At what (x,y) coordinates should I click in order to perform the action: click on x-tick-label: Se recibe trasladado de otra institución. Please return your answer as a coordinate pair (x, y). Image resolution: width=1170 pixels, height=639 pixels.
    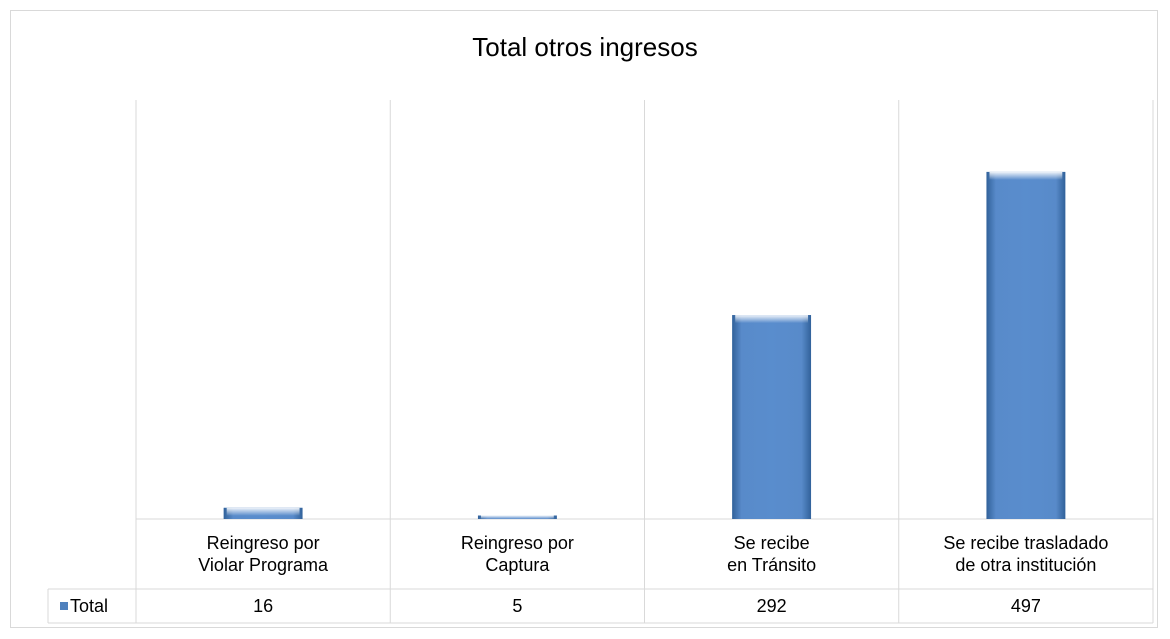
    Looking at the image, I should click on (1026, 554).